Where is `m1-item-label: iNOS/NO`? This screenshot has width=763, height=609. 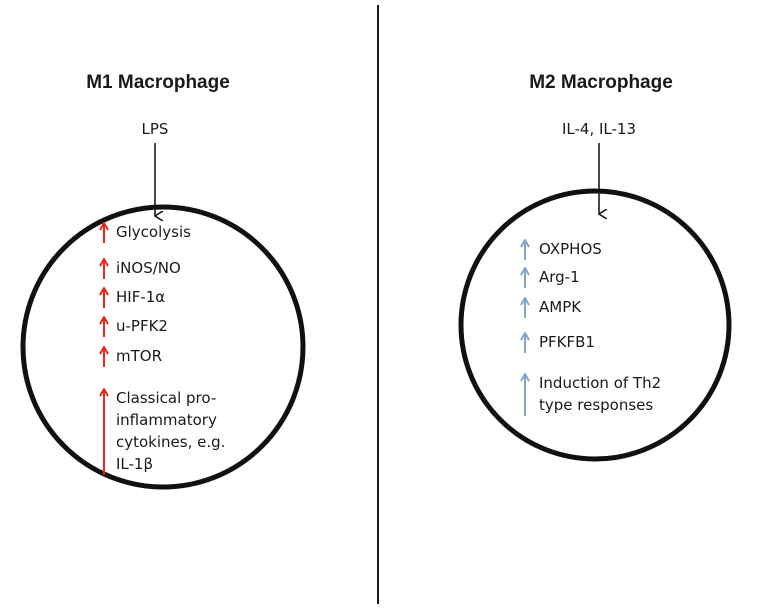
m1-item-label: iNOS/NO is located at coordinates (148, 268).